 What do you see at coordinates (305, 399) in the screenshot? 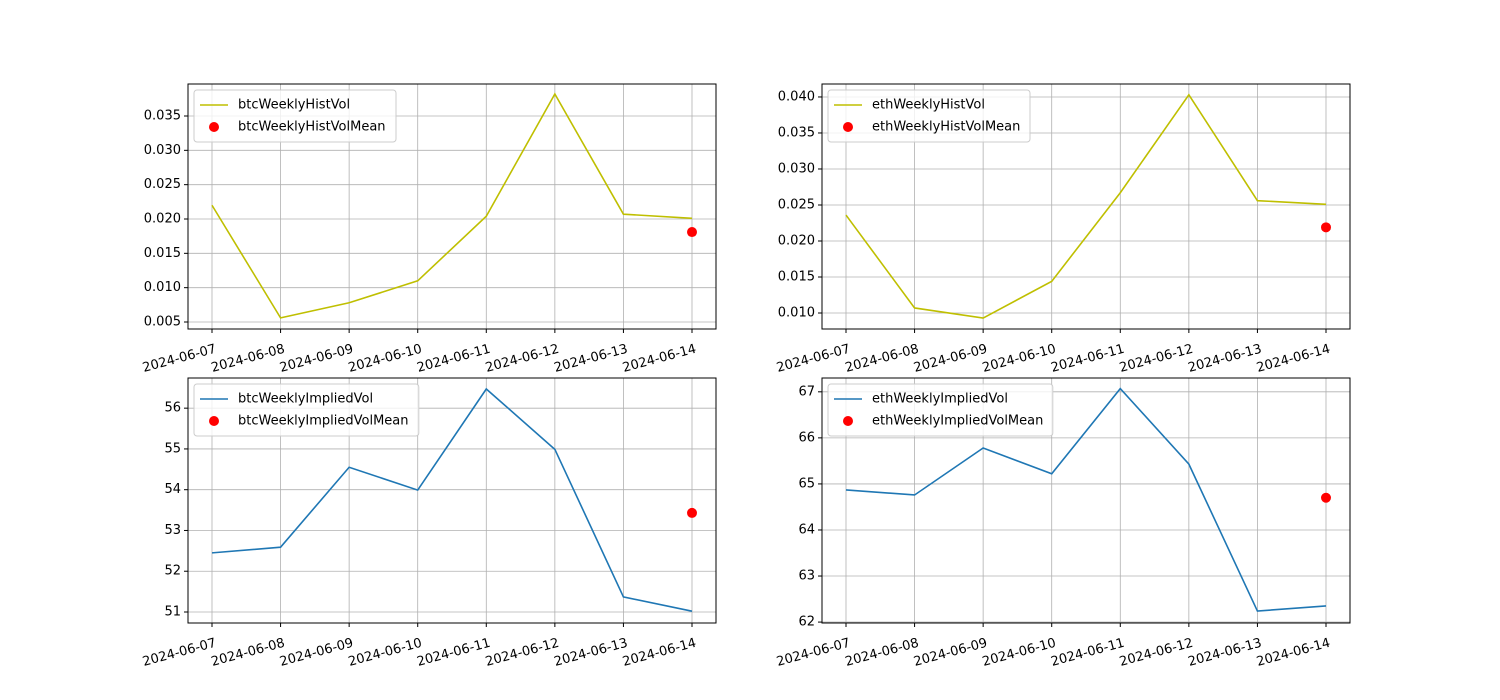
I see `legend-label: btcWeeklyImpliedVol` at bounding box center [305, 399].